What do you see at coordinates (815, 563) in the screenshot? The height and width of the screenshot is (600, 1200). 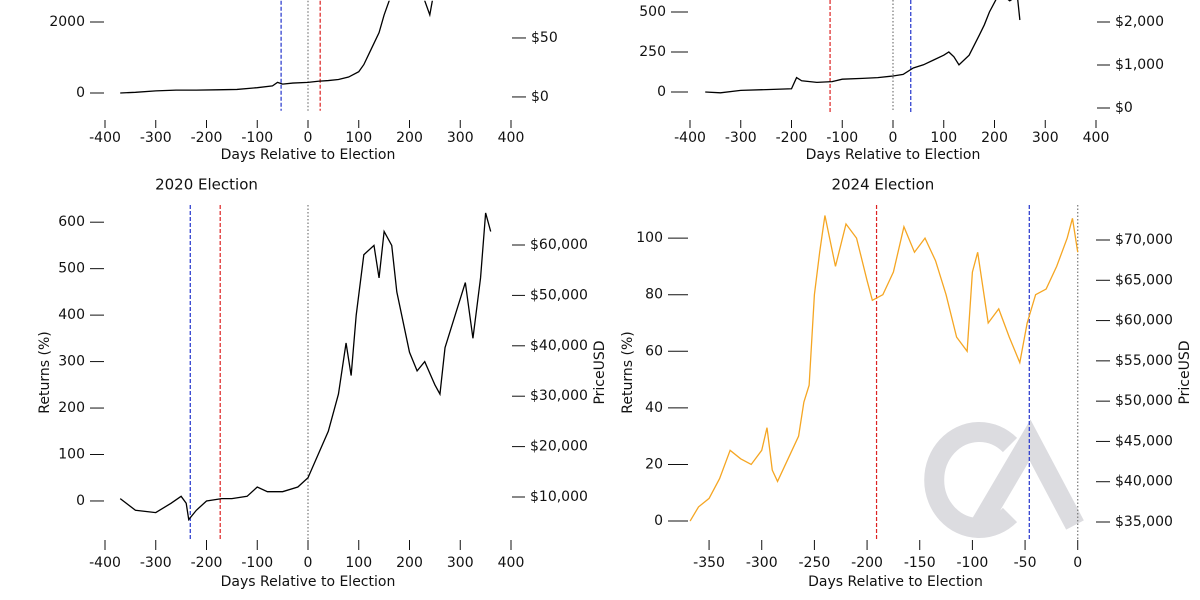 I see `x-tick-label: -250` at bounding box center [815, 563].